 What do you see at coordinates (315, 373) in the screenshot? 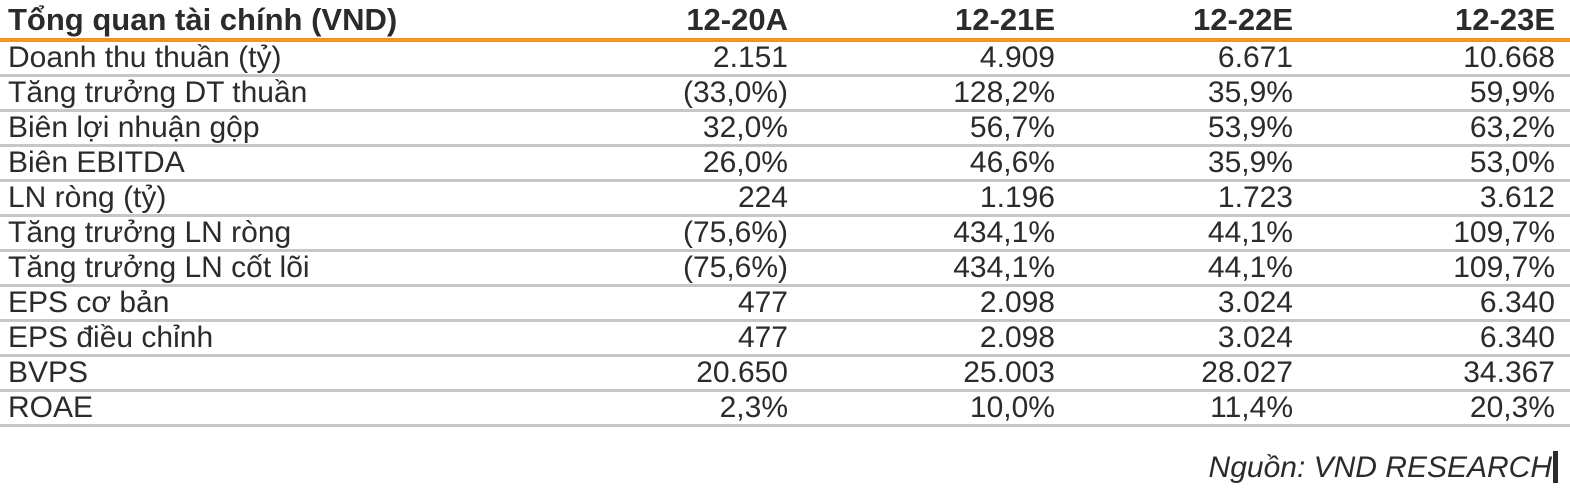
I see `row-label: BVPS` at bounding box center [315, 373].